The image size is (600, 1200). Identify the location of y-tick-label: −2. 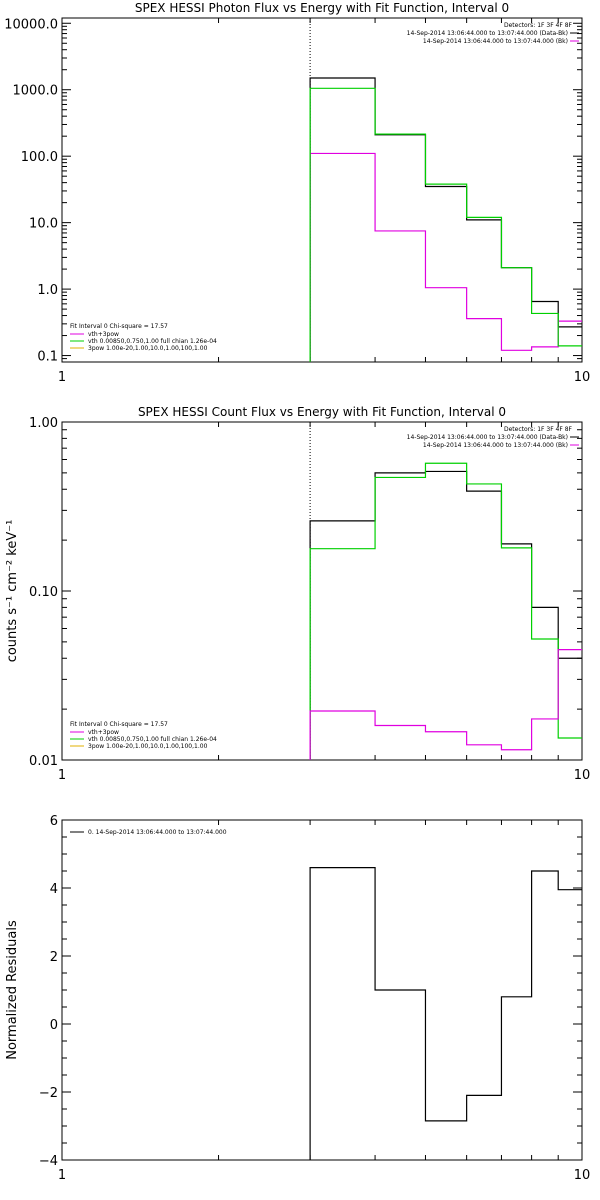
(48, 1093).